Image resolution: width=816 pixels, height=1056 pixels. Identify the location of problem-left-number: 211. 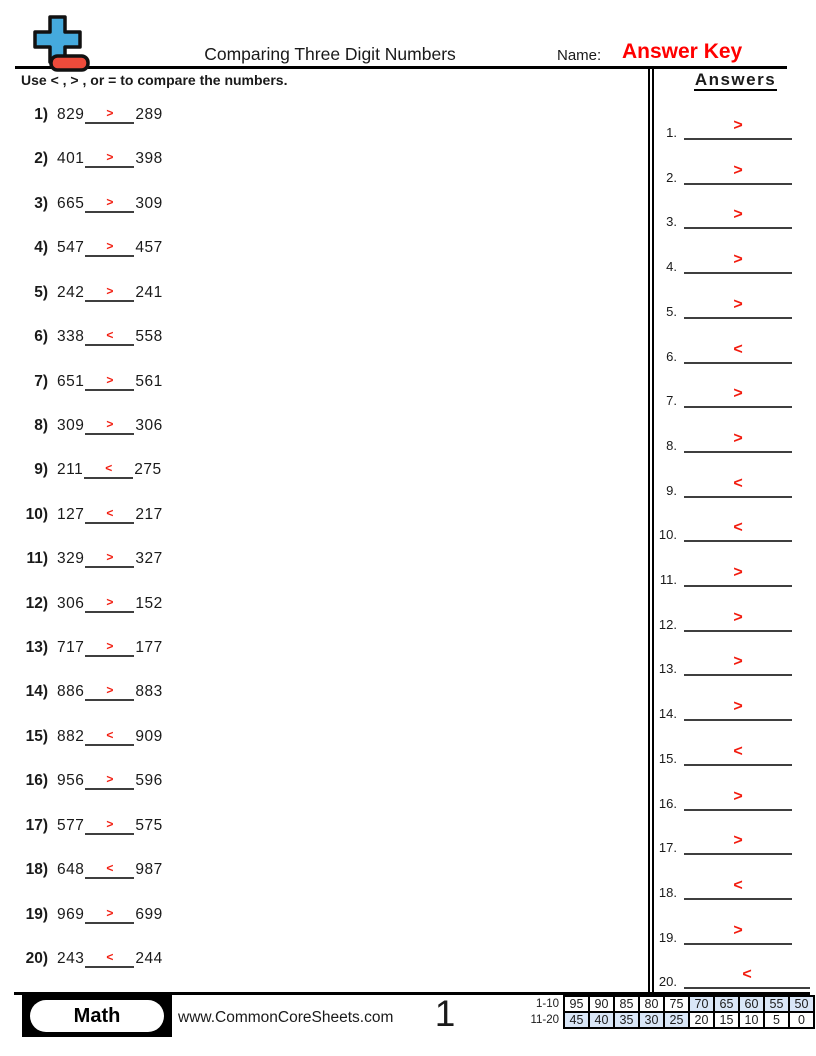
(70, 470).